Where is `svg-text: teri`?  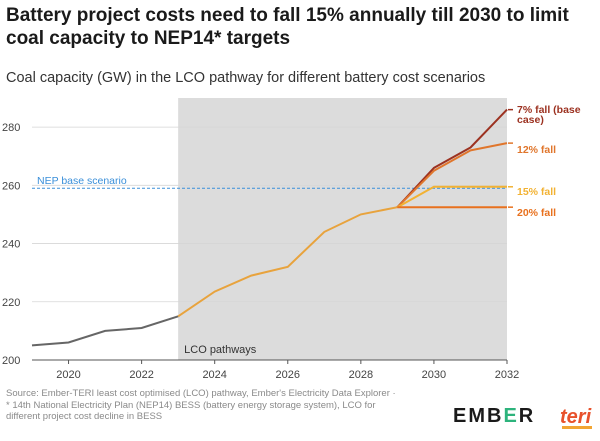 svg-text: teri is located at coordinates (576, 417).